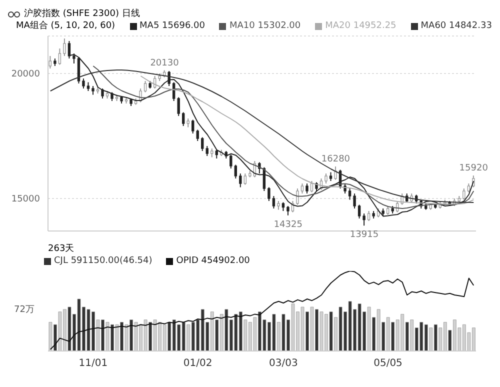 Image resolution: width=500 pixels, height=387 pixels. What do you see at coordinates (456, 26) in the screenshot?
I see `legend-label: MA60 14842.33` at bounding box center [456, 26].